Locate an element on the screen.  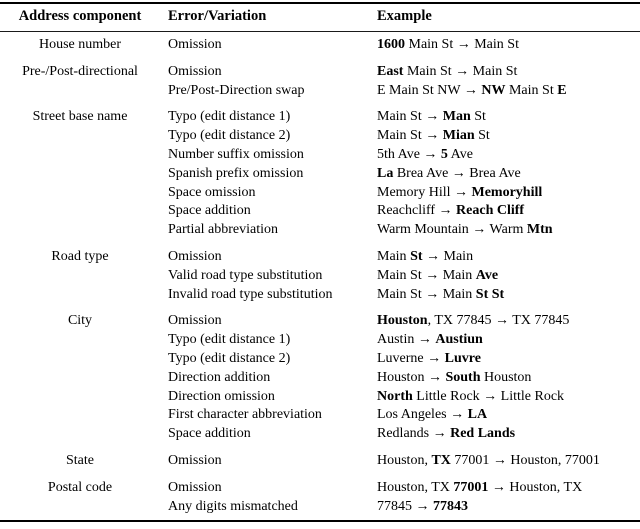
example-cell: 77845 → 77843 is located at coordinates (504, 510).